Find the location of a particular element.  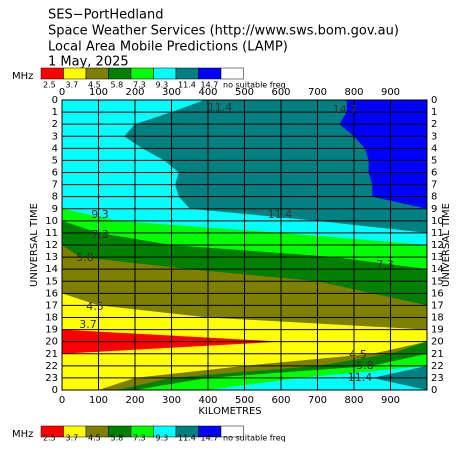

legend-label: 4.5 is located at coordinates (94, 438).